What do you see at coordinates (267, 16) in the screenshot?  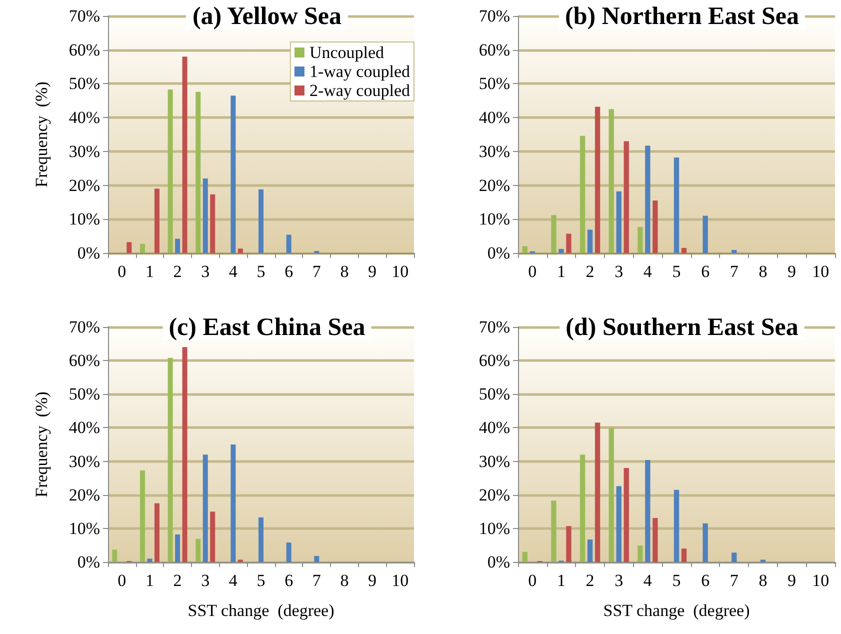 I see `chart-title: (a) Yellow Sea` at bounding box center [267, 16].